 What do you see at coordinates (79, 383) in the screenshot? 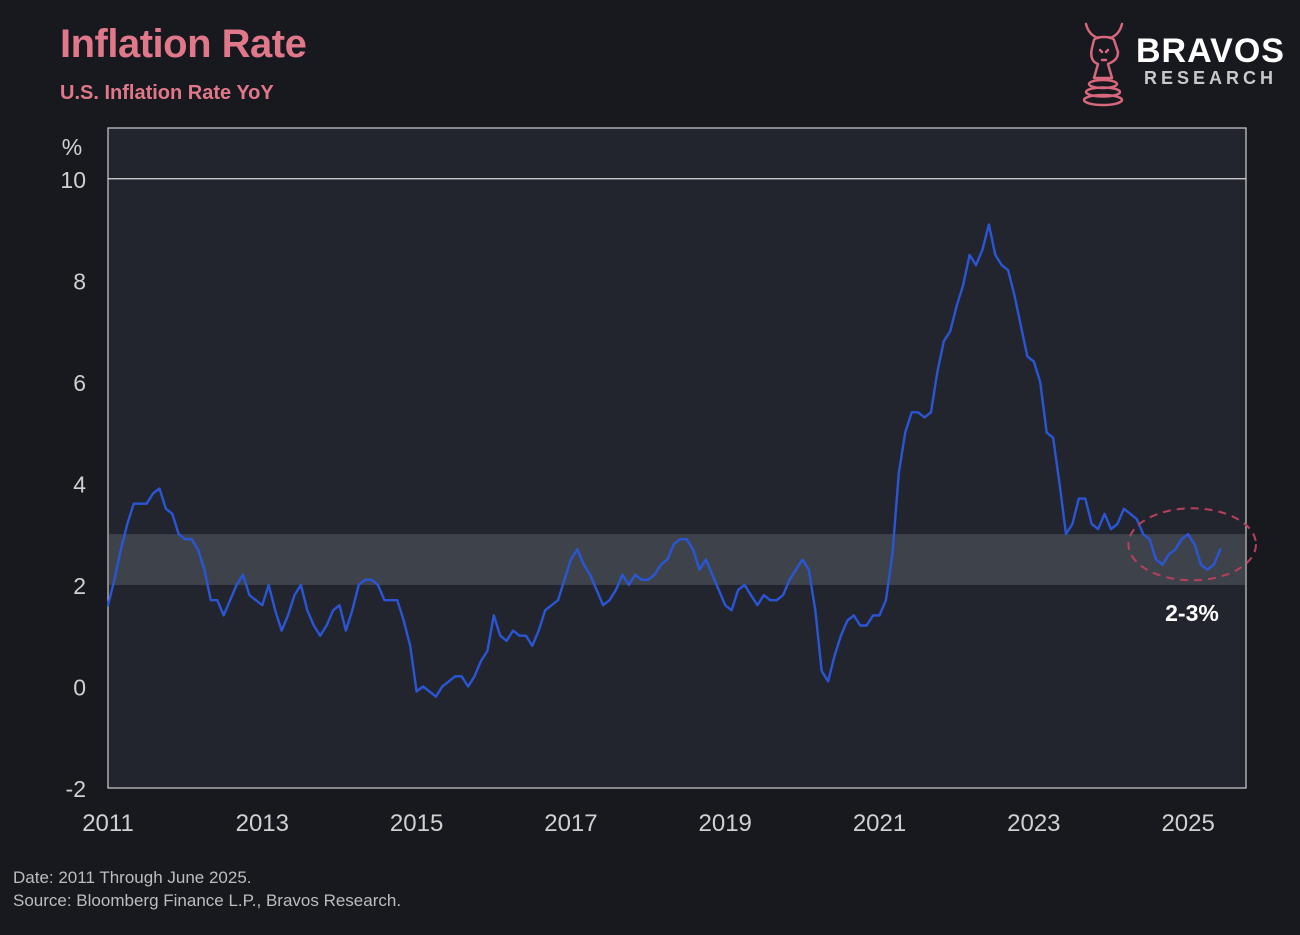
I see `y-tick-label: 6` at bounding box center [79, 383].